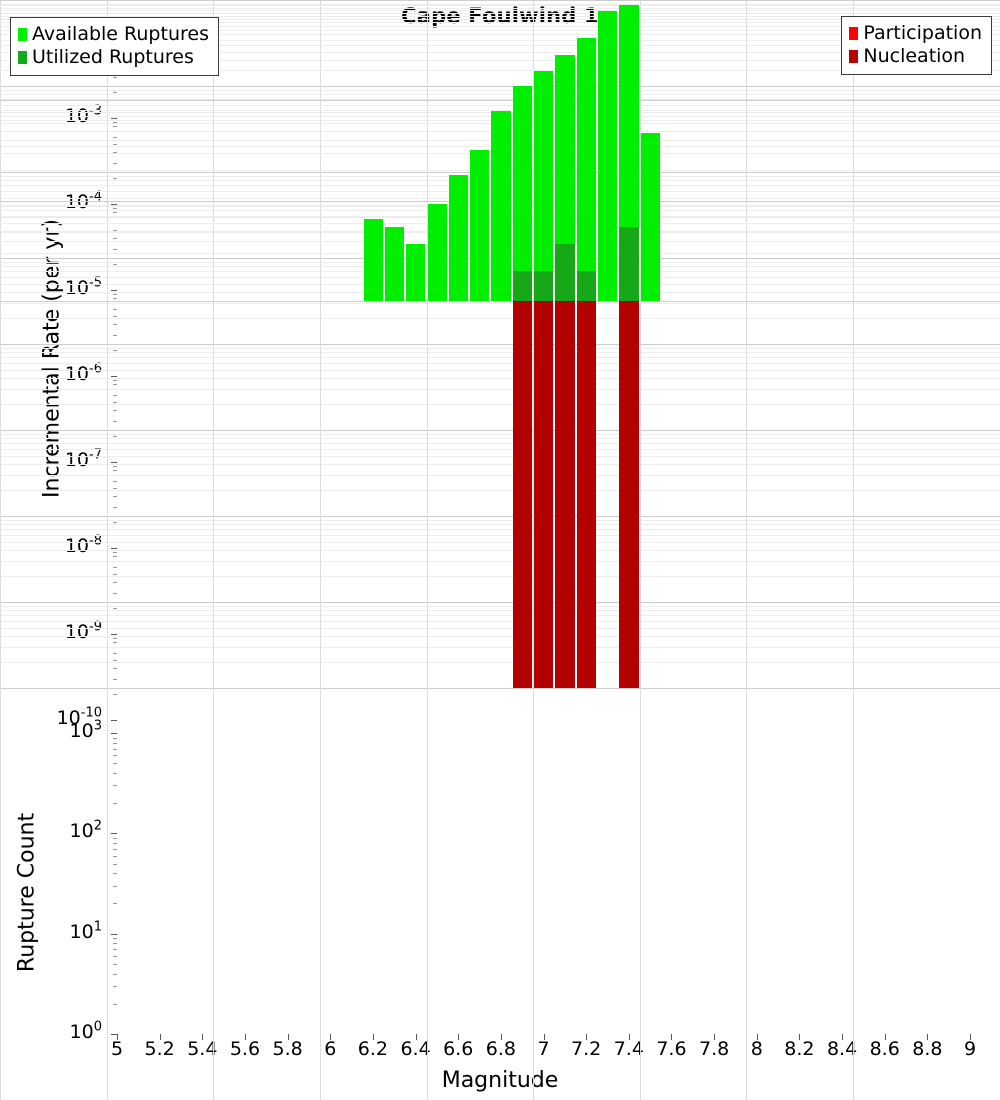  What do you see at coordinates (915, 33) in the screenshot?
I see `legend-item-participation: Participation` at bounding box center [915, 33].